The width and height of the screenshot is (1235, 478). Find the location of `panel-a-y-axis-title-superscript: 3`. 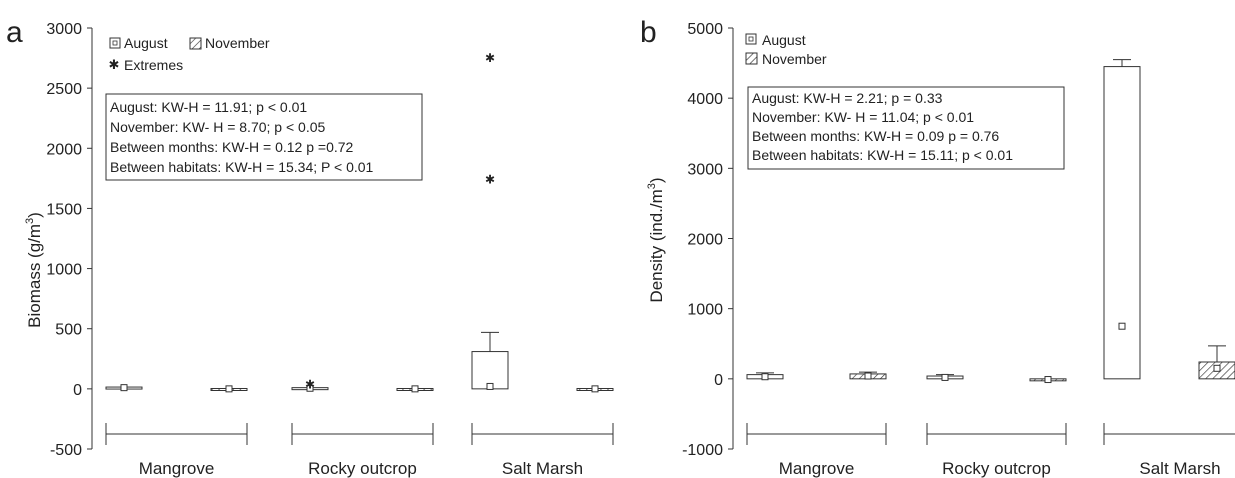

panel-a-y-axis-title-superscript: 3 is located at coordinates (30, 221).